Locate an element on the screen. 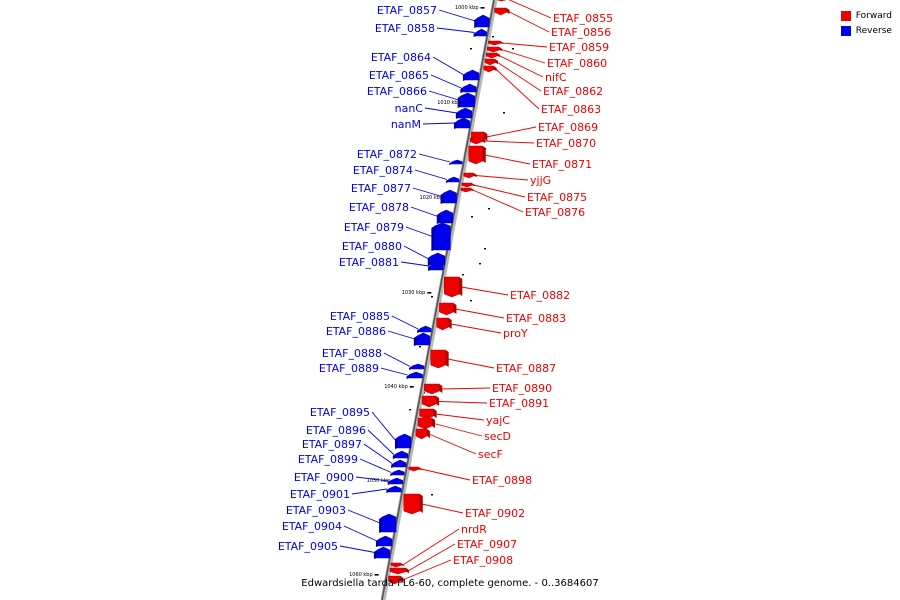 This screenshot has width=900, height=600. kbp-tick-label: 1040 kbp is located at coordinates (396, 387).